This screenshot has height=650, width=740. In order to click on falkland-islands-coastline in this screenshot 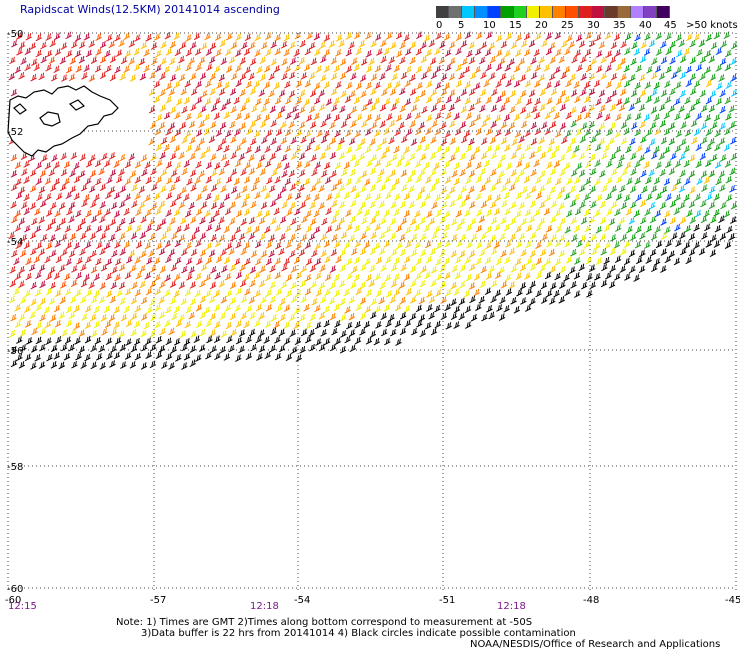, I will do `click(63, 121)`.